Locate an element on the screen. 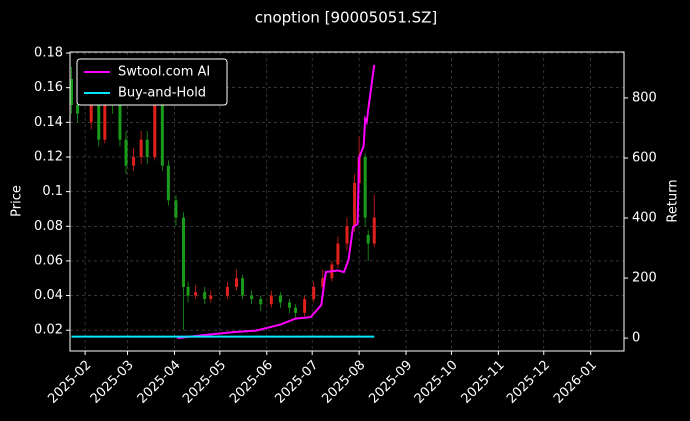  x-tick-label: 2026-01 is located at coordinates (575, 382).